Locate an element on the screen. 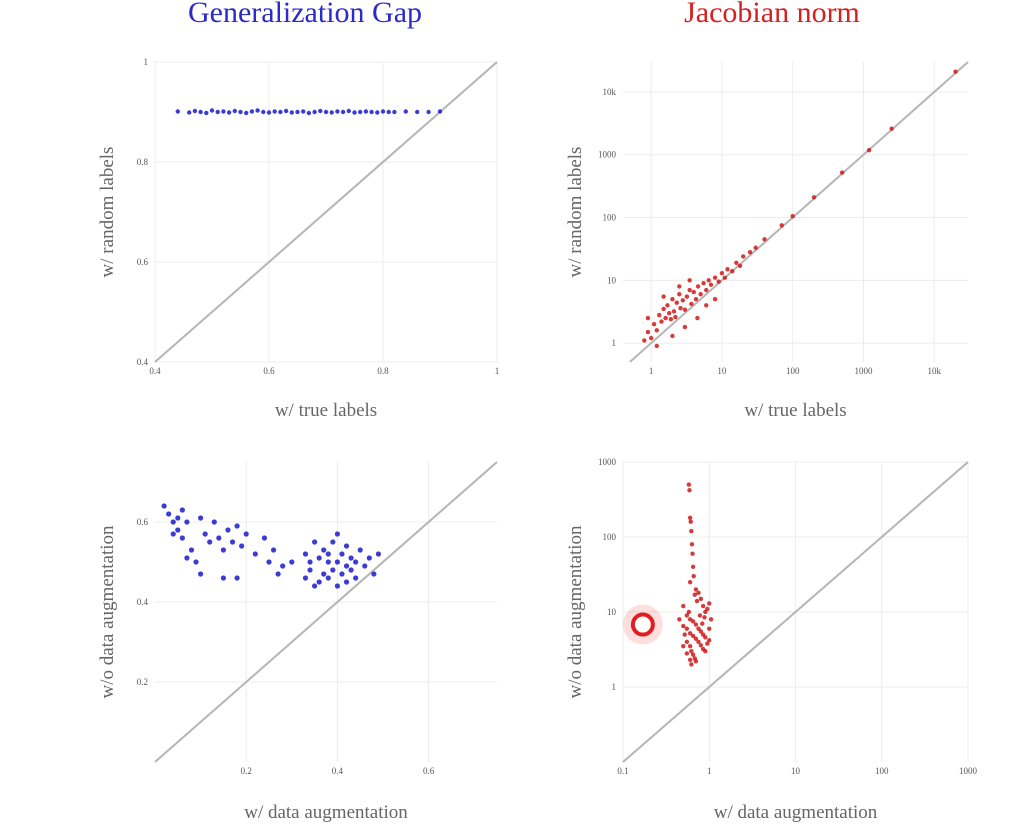 This screenshot has width=1019, height=828. y-tick-label: 10 is located at coordinates (612, 280).